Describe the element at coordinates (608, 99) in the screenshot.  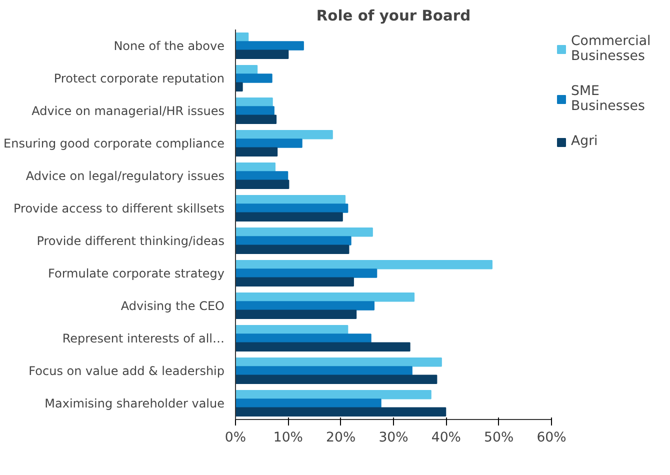
I see `legend-label: SME Businesses` at that location.